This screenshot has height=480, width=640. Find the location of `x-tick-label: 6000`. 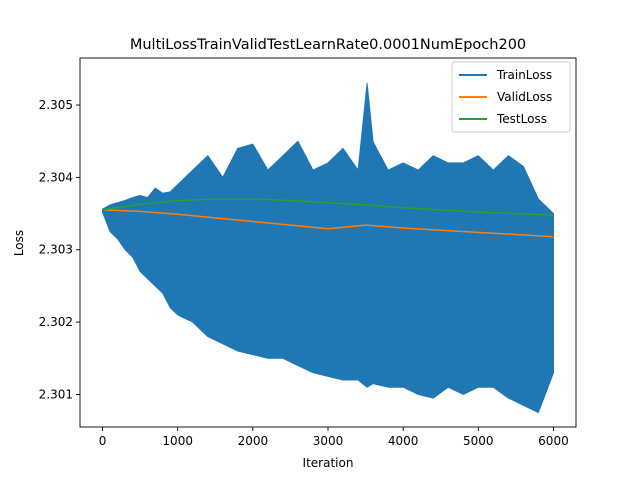

x-tick-label: 6000 is located at coordinates (553, 441).